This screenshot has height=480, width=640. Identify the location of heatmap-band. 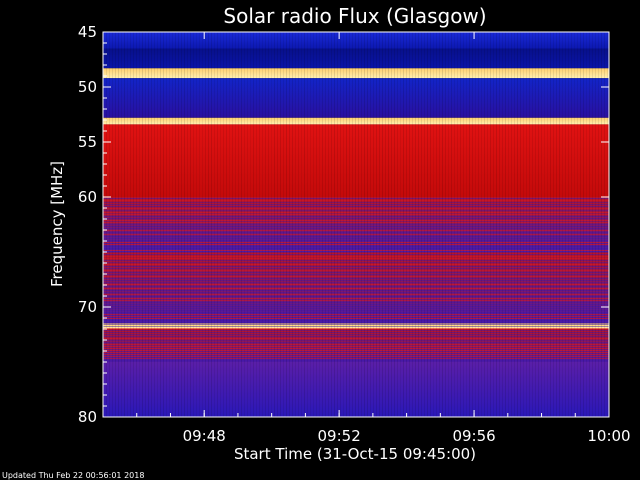
(356, 389).